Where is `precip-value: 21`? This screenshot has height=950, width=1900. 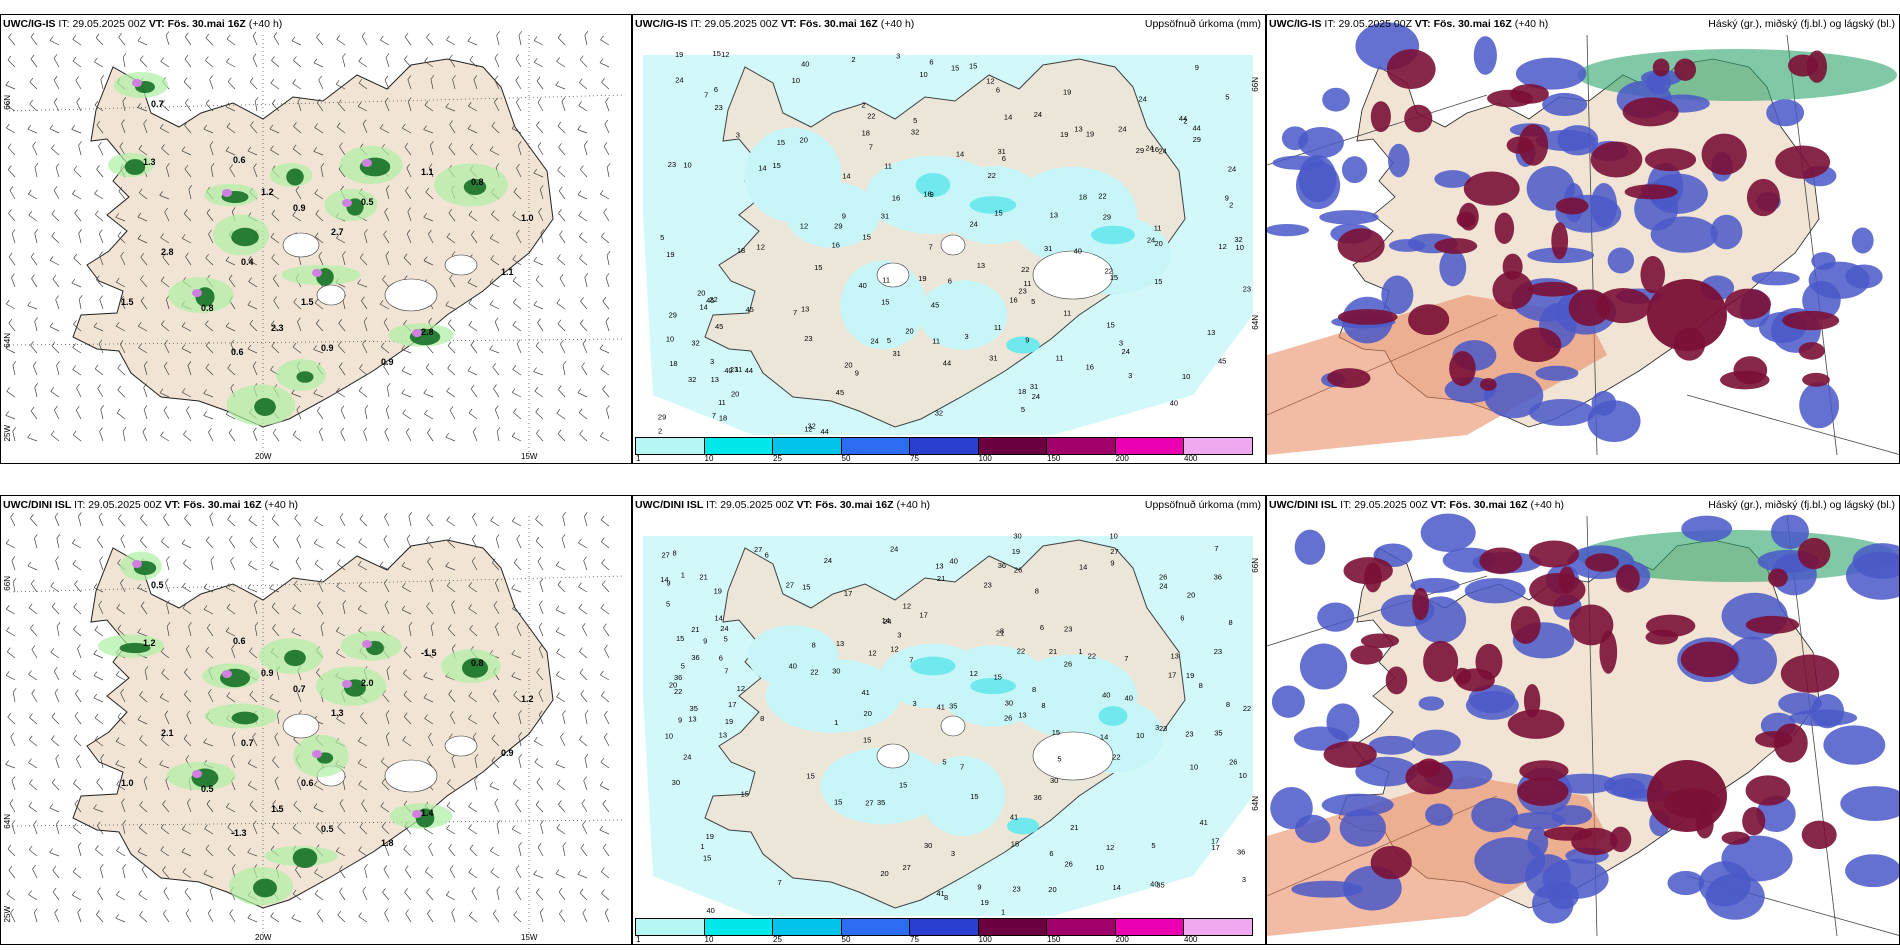
precip-value: 21 is located at coordinates (941, 578).